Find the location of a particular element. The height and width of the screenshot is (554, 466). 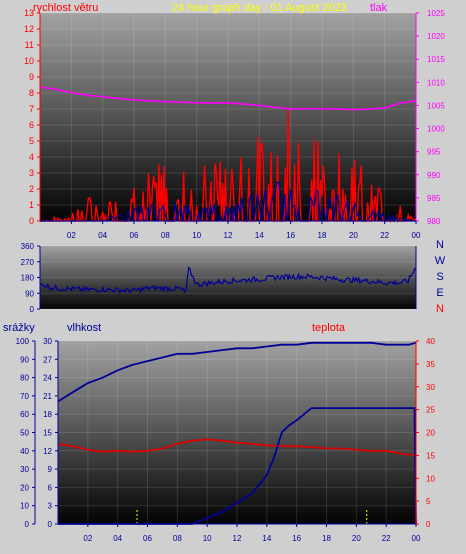

y-tick-label: 1020 is located at coordinates (436, 36).